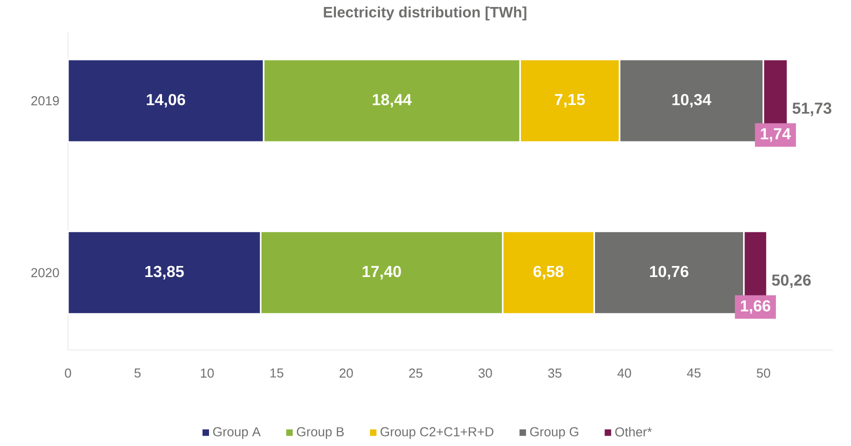 The image size is (851, 446). I want to click on data-label: 10,34, so click(692, 101).